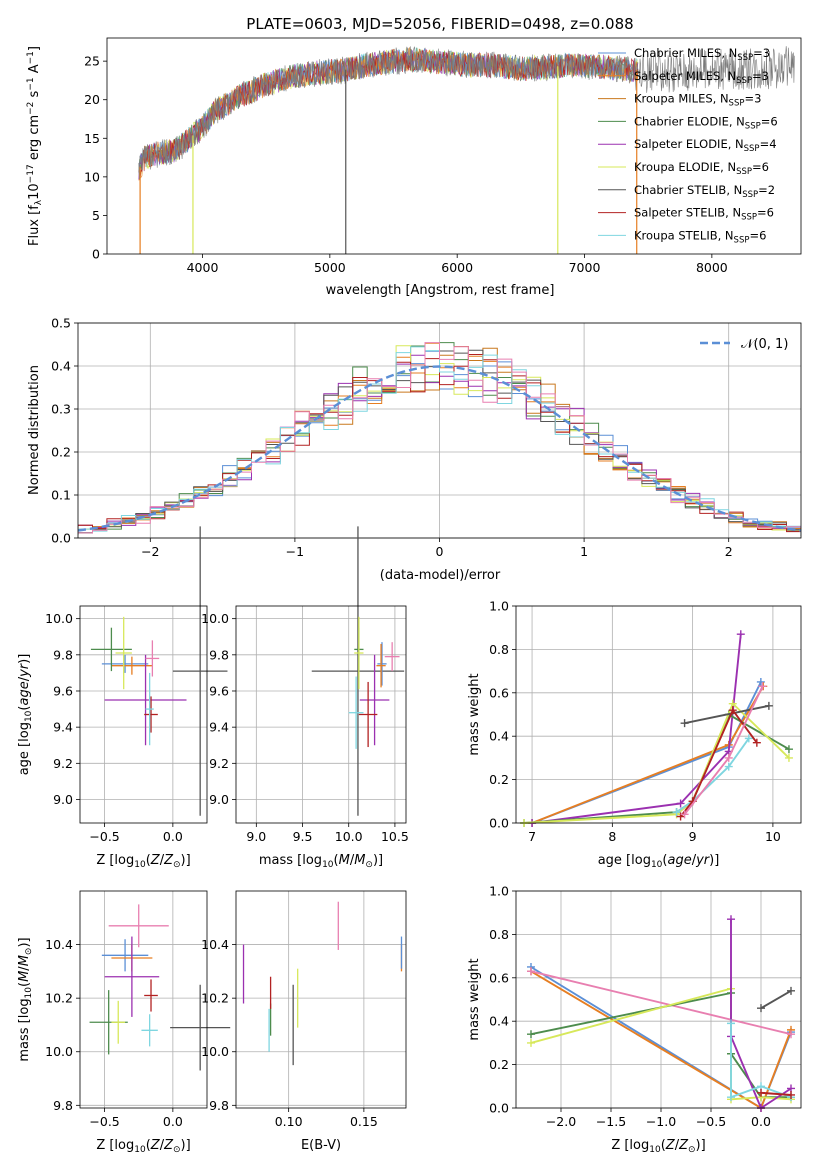 The width and height of the screenshot is (819, 1170). I want to click on legend-entry: Kroupa MILES, NSSP=3, so click(697, 100).